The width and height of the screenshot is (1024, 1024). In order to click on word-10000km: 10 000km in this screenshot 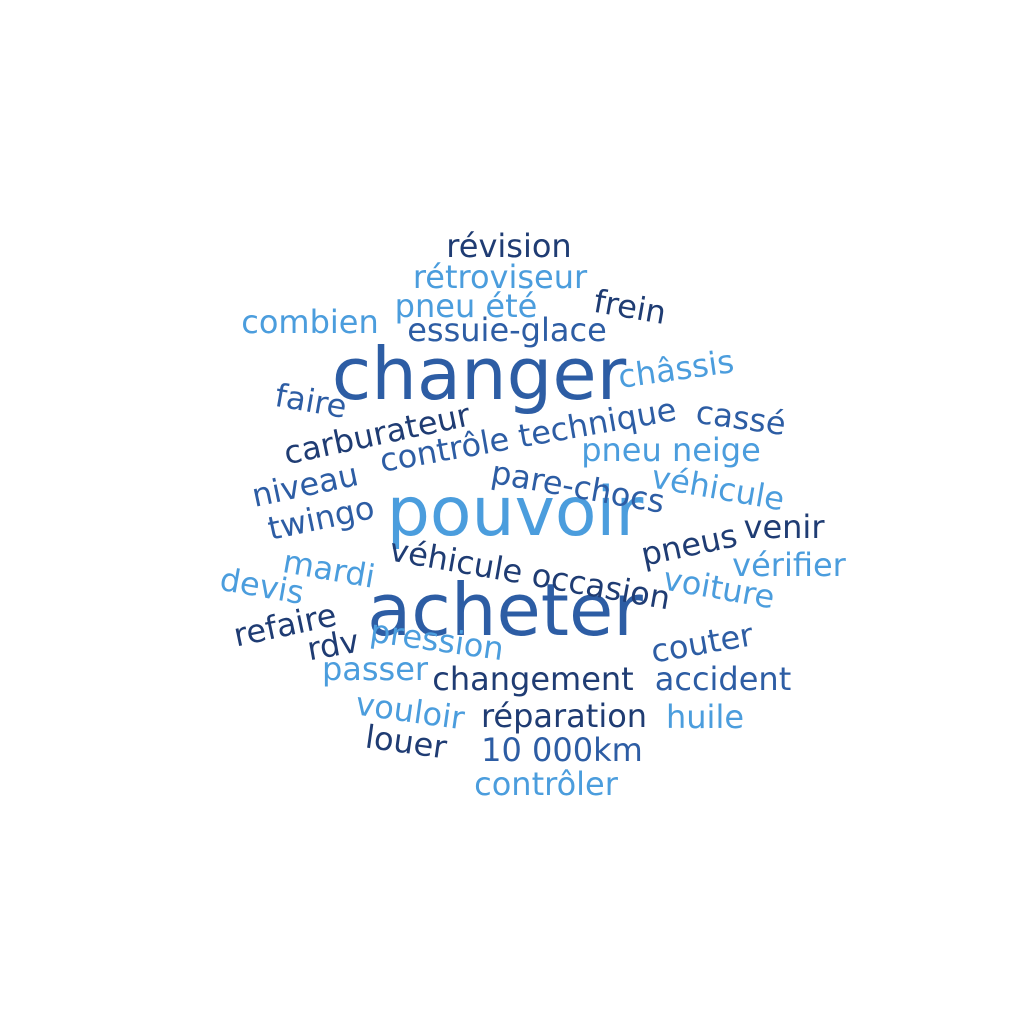, I will do `click(562, 750)`.